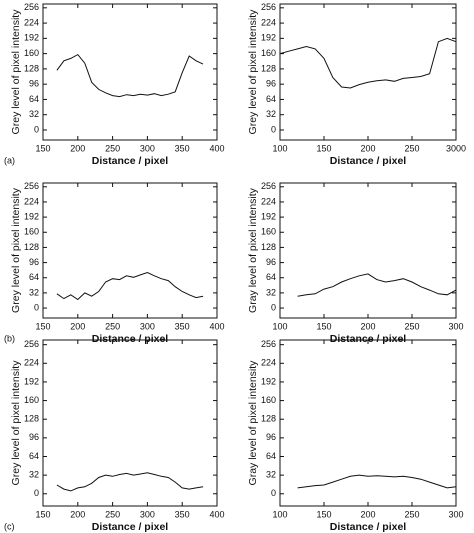 The image size is (474, 533). What do you see at coordinates (456, 148) in the screenshot?
I see `x-tick-label: 3000` at bounding box center [456, 148].